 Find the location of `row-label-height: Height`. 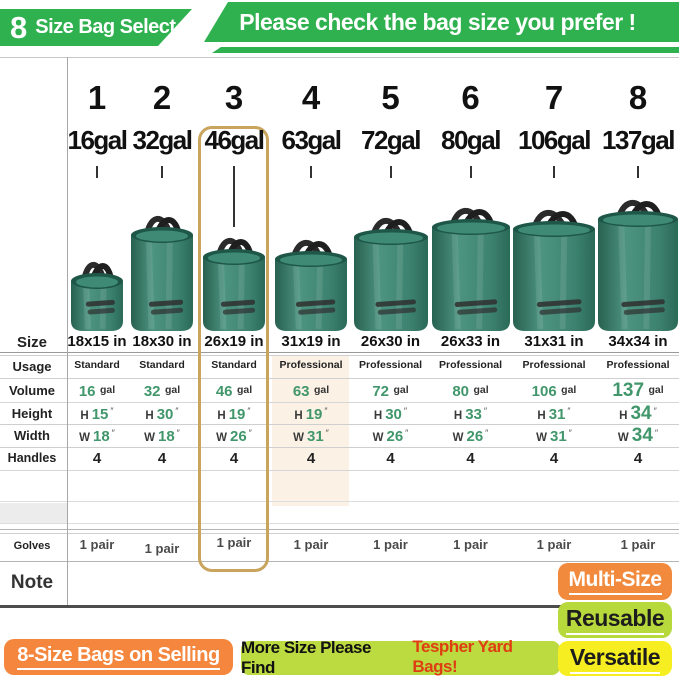

row-label-height: Height is located at coordinates (32, 413).